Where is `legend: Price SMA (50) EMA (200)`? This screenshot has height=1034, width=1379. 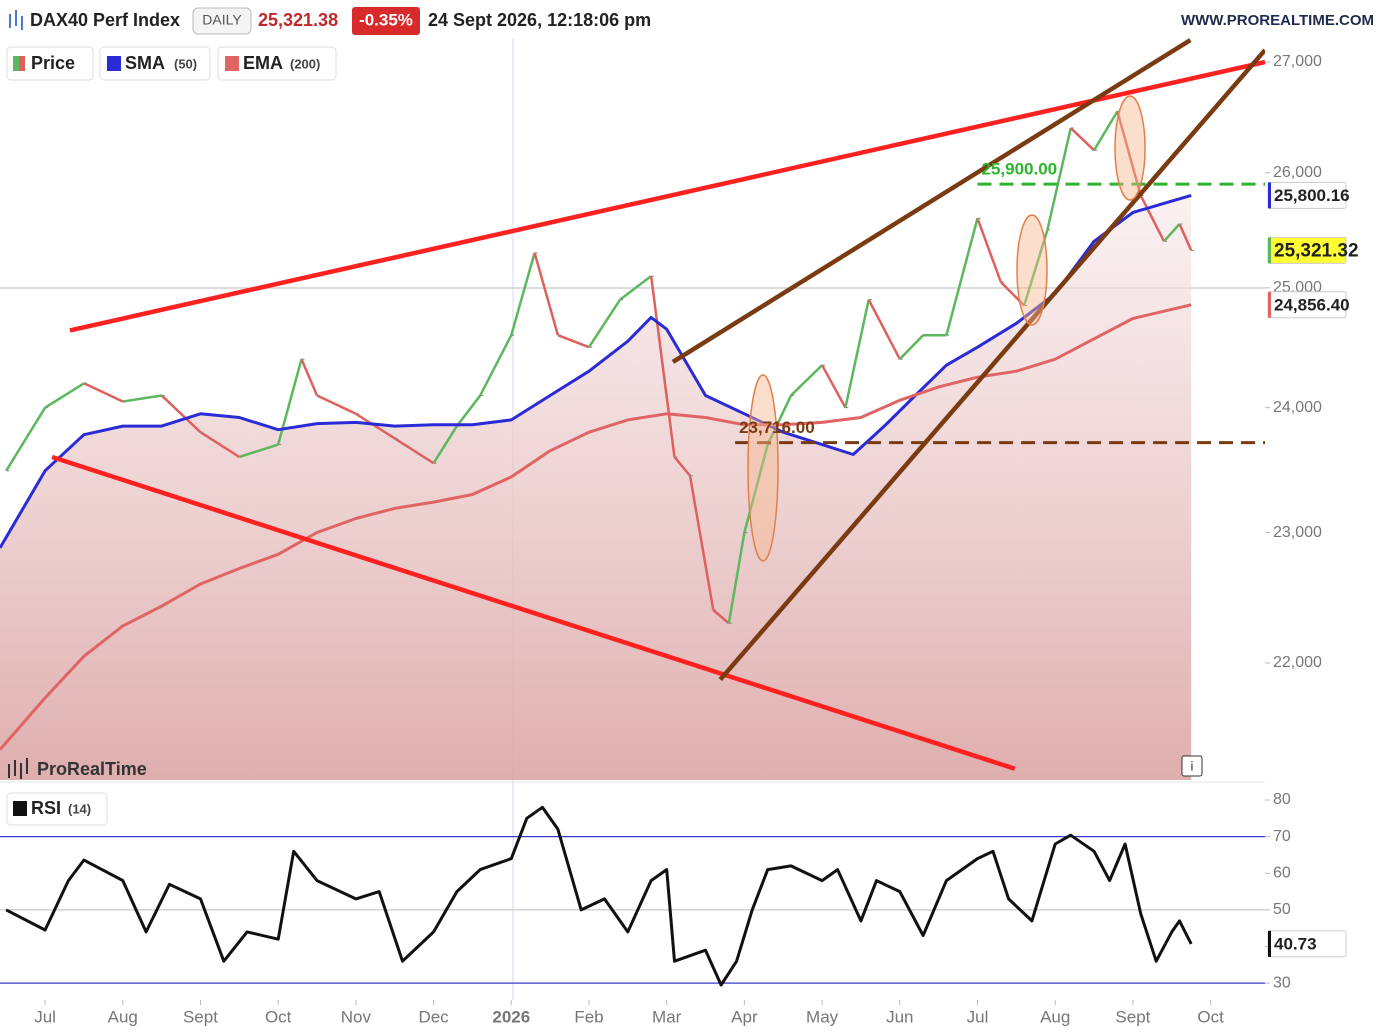
legend: Price SMA (50) EMA (200) is located at coordinates (171, 63).